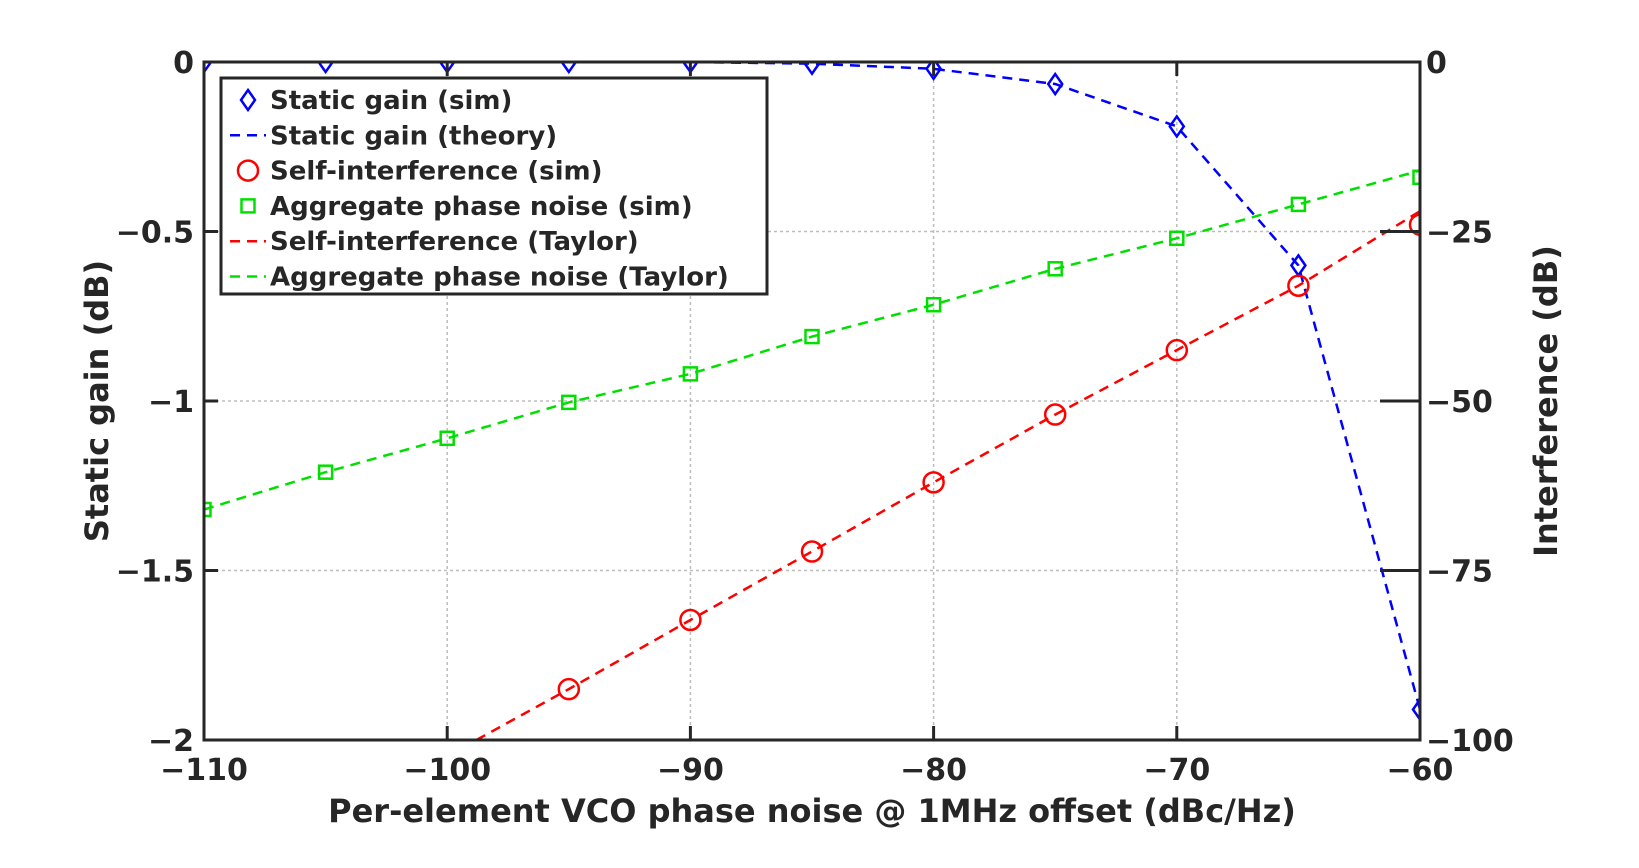 The width and height of the screenshot is (1639, 868). What do you see at coordinates (1420, 770) in the screenshot?
I see `x-tick-label: −60` at bounding box center [1420, 770].